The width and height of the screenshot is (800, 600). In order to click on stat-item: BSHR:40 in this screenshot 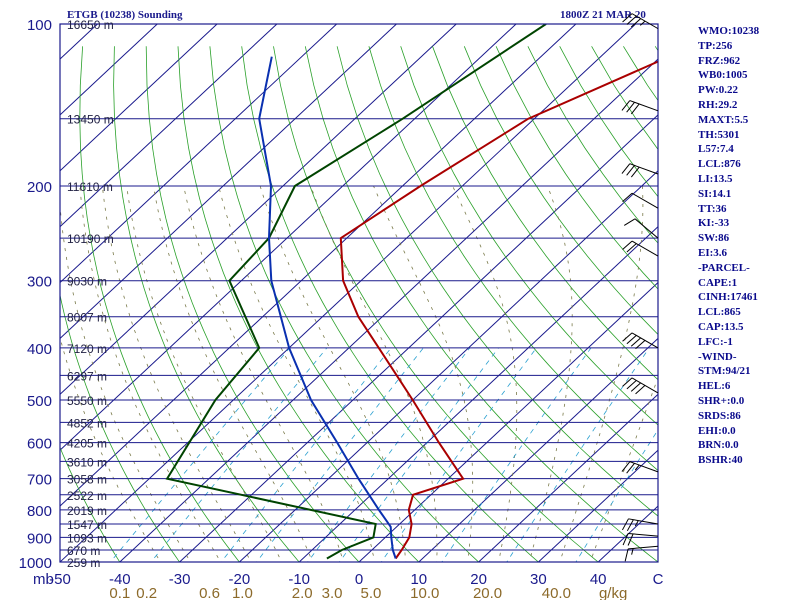, I will do `click(720, 460)`.